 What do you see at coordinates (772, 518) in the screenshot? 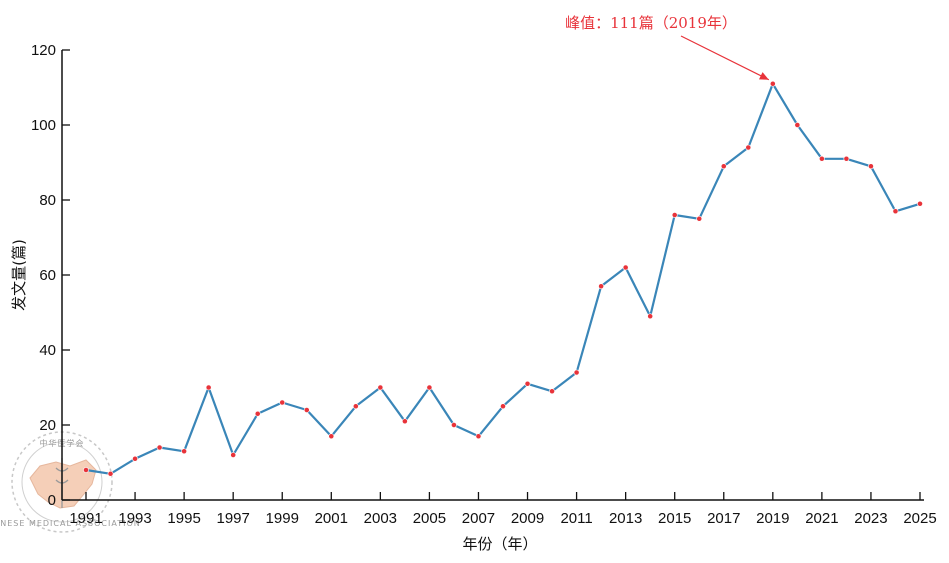
I see `x-tick-label: 2019` at bounding box center [772, 518].